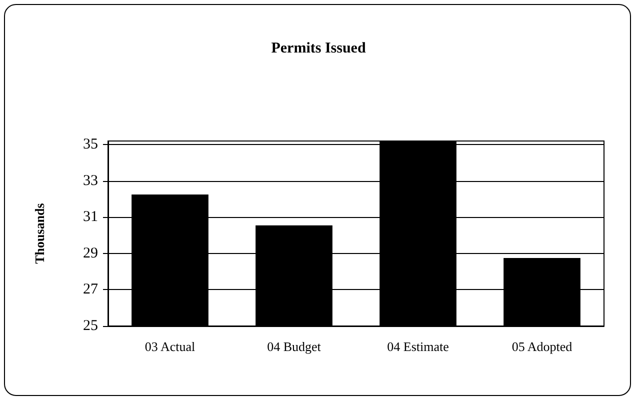  Describe the element at coordinates (90, 180) in the screenshot. I see `y-tick-label: 33` at that location.